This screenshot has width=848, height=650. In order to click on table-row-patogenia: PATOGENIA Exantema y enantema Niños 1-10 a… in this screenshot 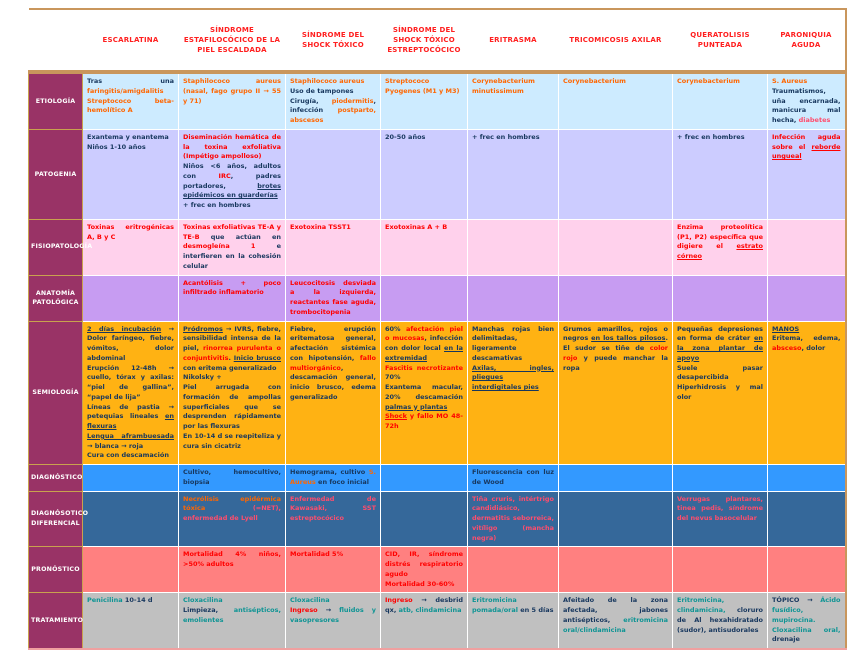, I will do `click(437, 174)`.